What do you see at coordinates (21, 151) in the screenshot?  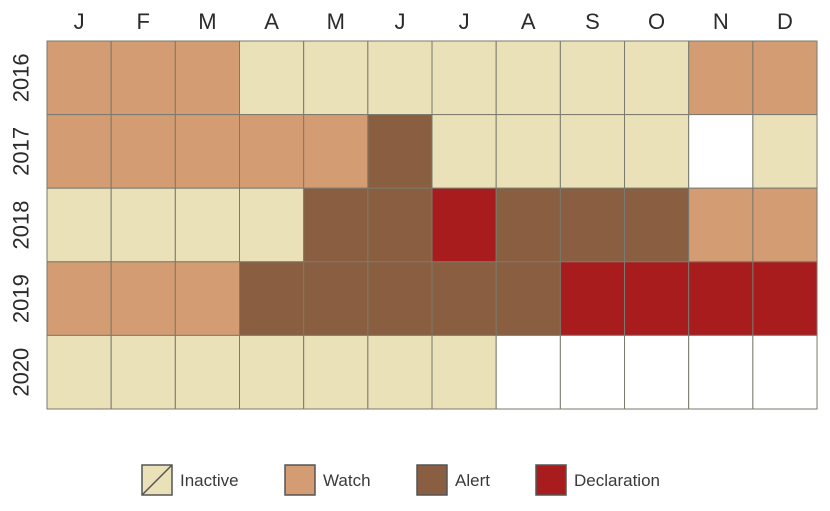 I see `year-label-2017: 2017` at bounding box center [21, 151].